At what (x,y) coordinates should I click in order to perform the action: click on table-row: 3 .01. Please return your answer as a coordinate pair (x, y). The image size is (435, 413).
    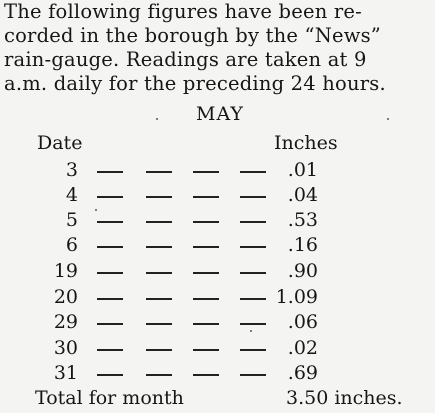
    Looking at the image, I should click on (217, 171).